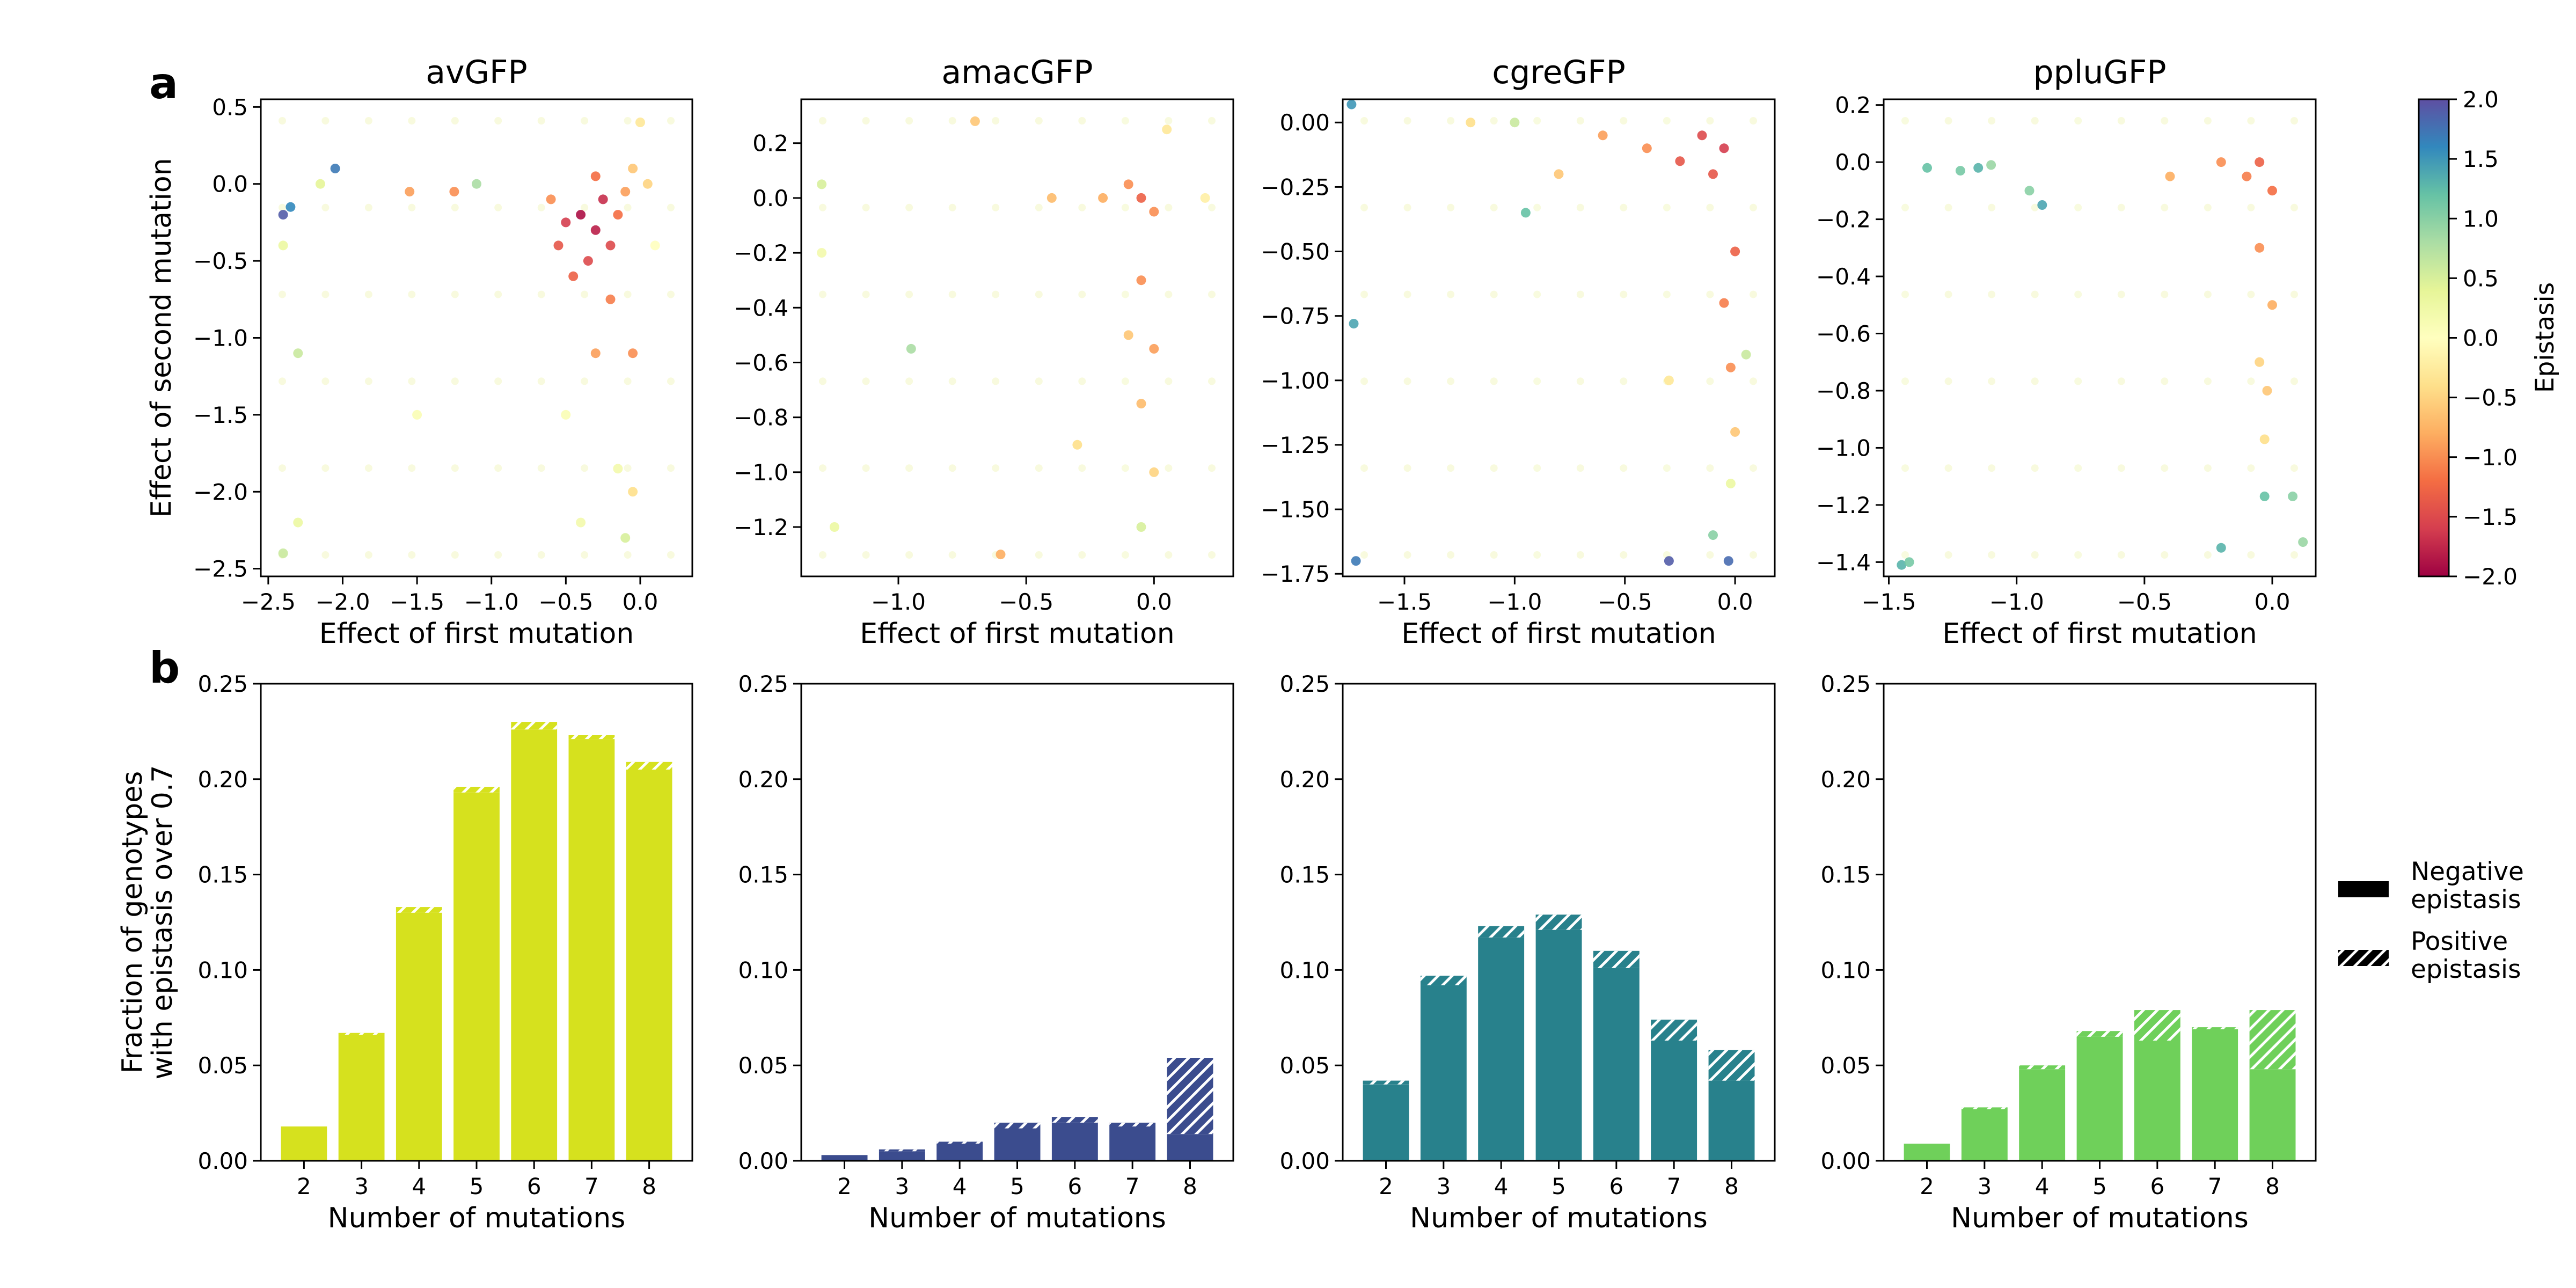 The width and height of the screenshot is (2576, 1288). I want to click on colorbar-tick-label: 1.0, so click(2481, 219).